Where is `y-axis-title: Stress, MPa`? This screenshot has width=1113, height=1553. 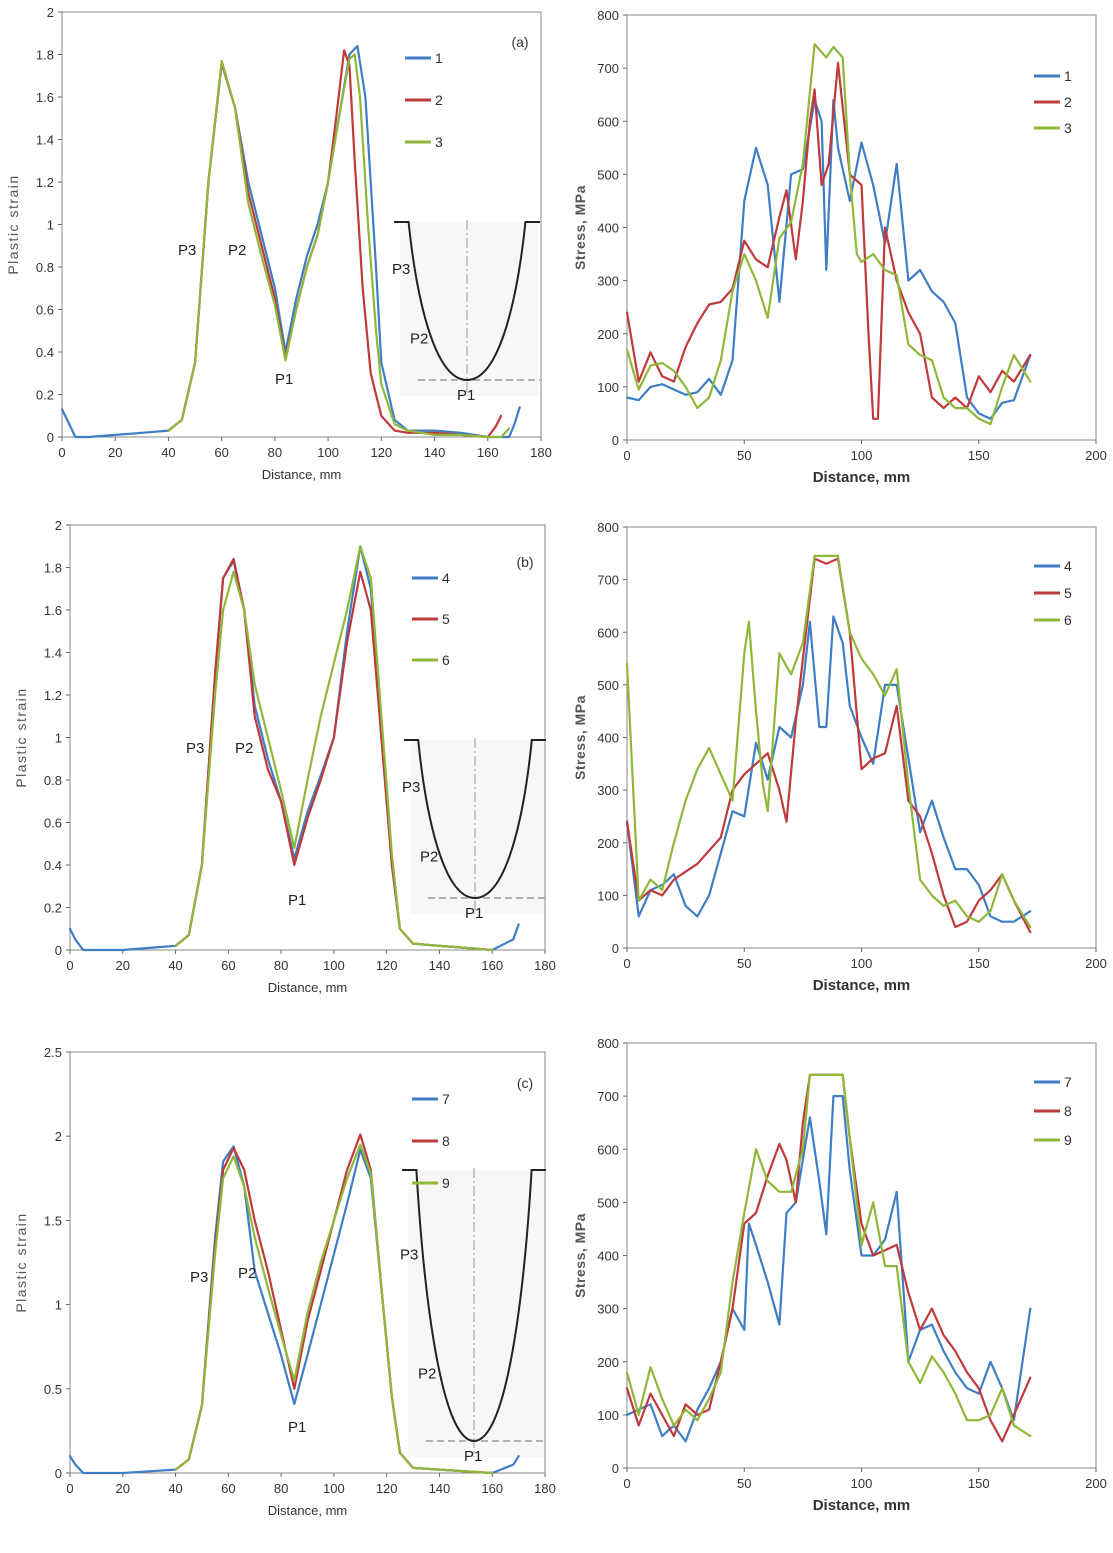 y-axis-title: Stress, MPa is located at coordinates (580, 737).